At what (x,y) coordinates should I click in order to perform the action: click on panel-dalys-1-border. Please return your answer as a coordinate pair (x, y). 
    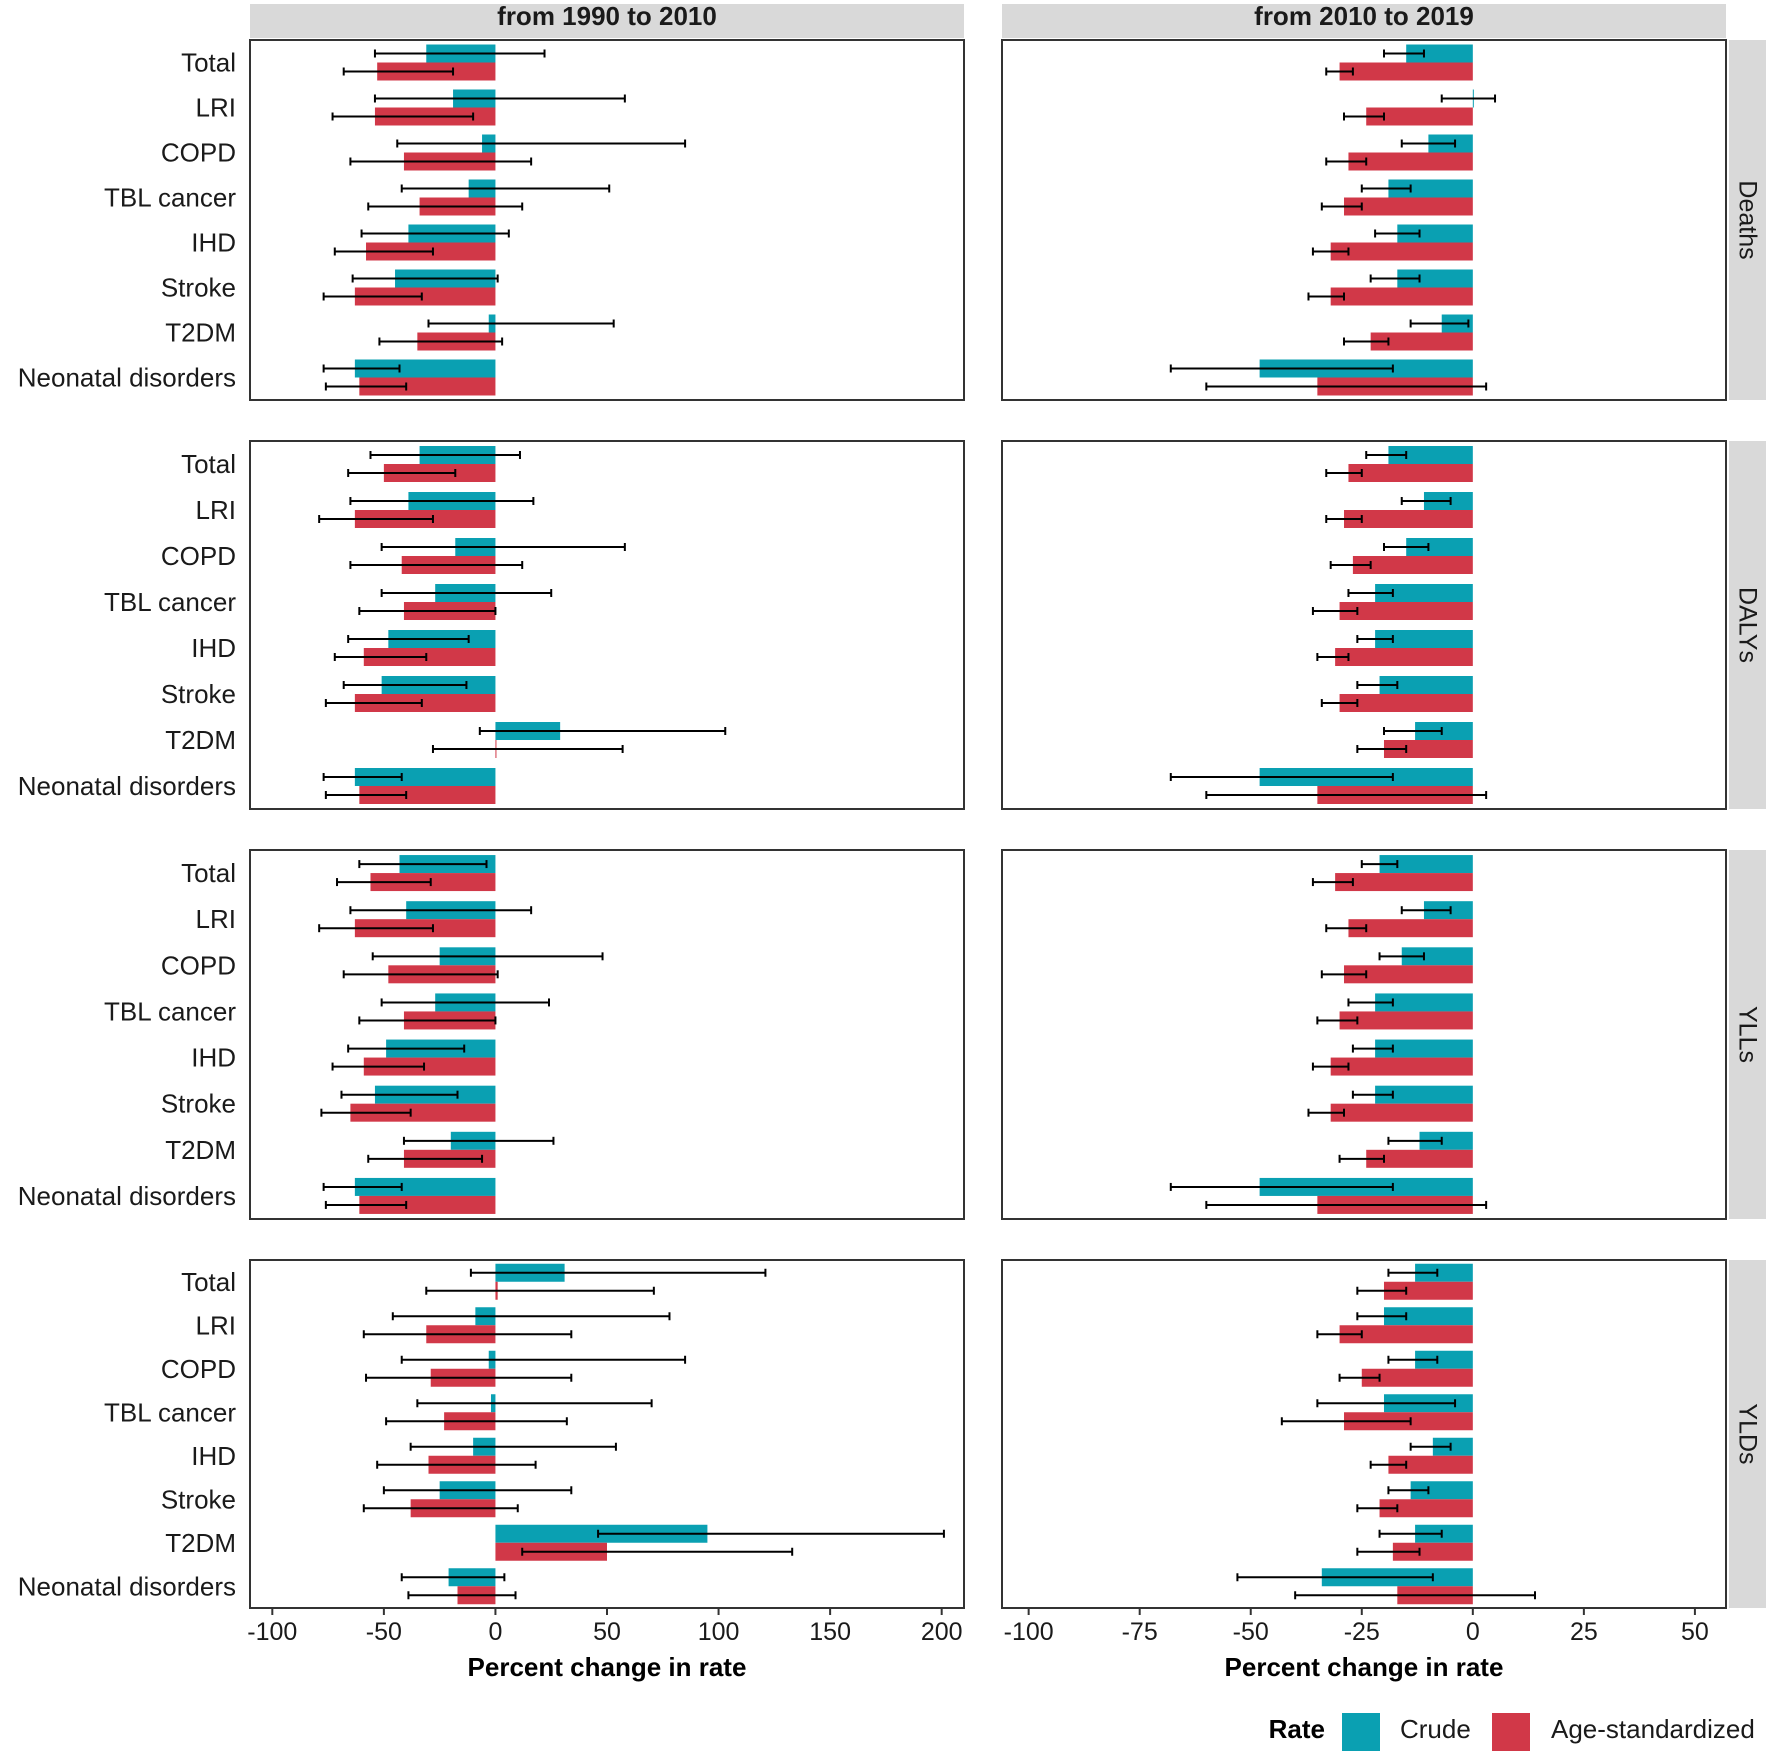
    Looking at the image, I should click on (607, 625).